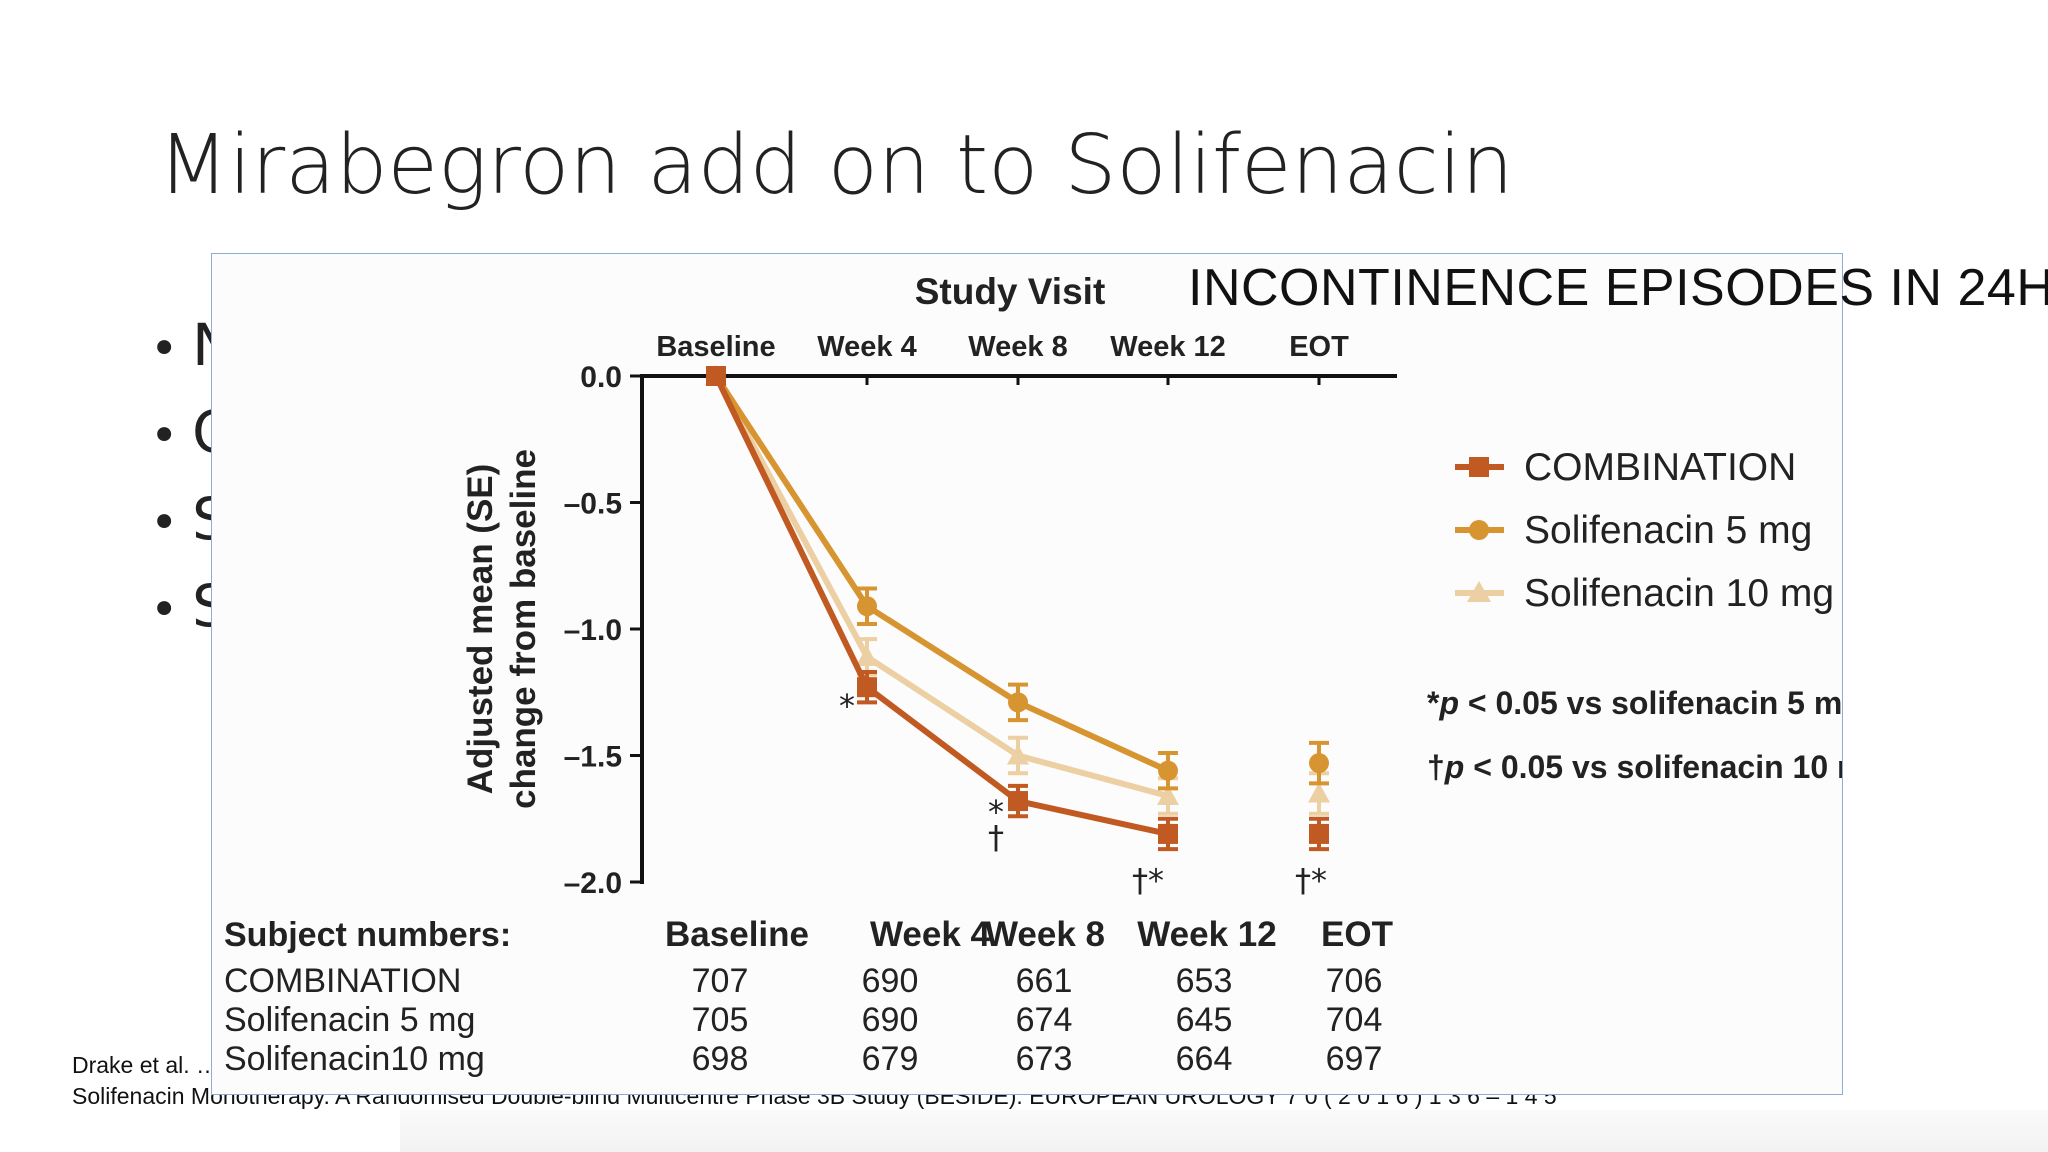 This screenshot has height=1152, width=2048. I want to click on legend-marker-triangle, so click(1479, 591).